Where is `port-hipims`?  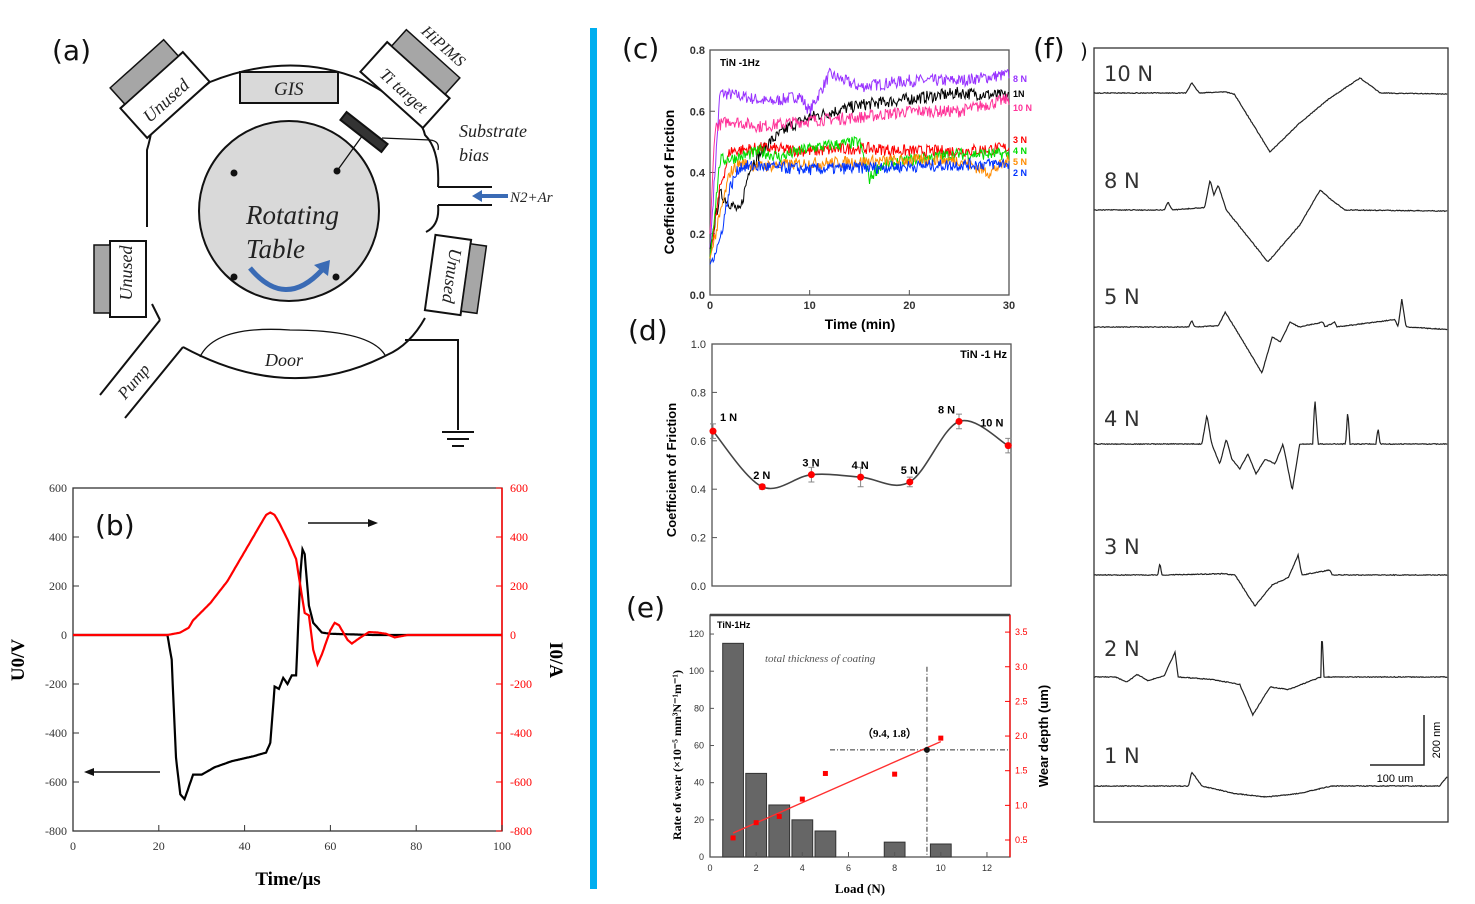 port-hipims is located at coordinates (409, 79).